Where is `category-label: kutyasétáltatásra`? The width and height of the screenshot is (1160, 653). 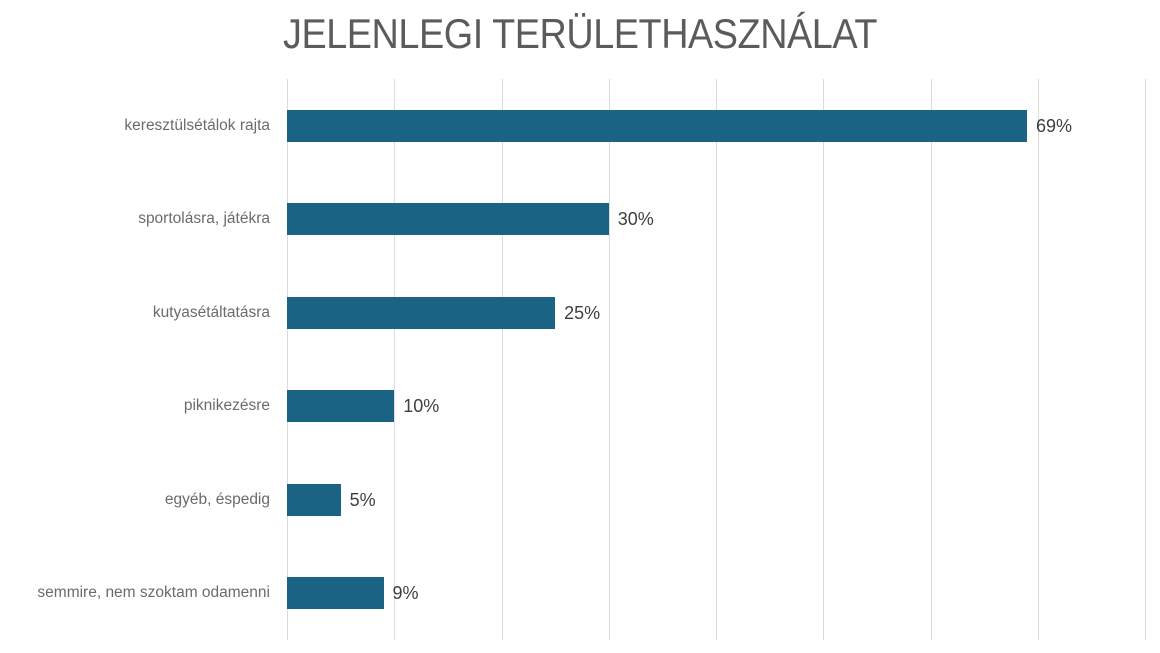 category-label: kutyasétáltatásra is located at coordinates (211, 312).